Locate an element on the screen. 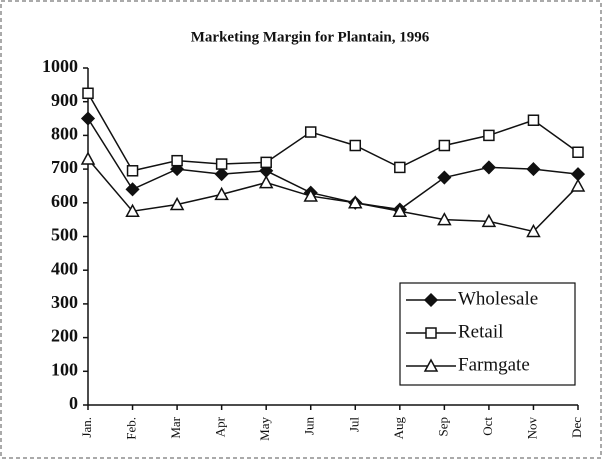 The height and width of the screenshot is (459, 602). y-tick-label: 800 is located at coordinates (64, 134).